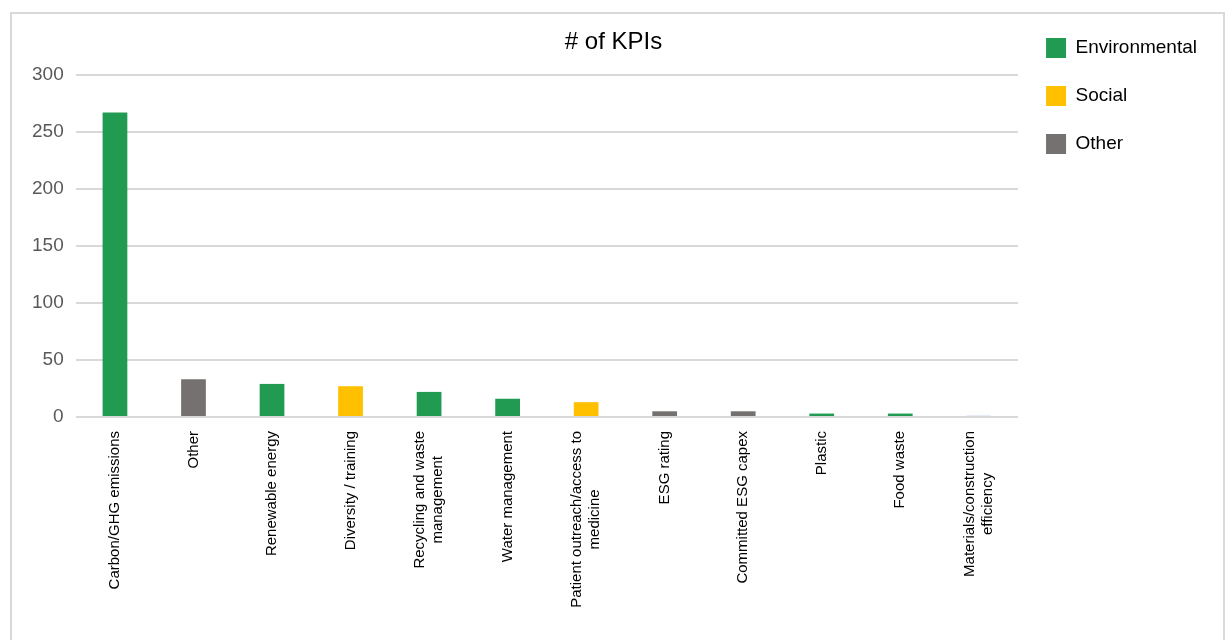 This screenshot has height=640, width=1227. I want to click on x-tick-label: Food waste, so click(899, 470).